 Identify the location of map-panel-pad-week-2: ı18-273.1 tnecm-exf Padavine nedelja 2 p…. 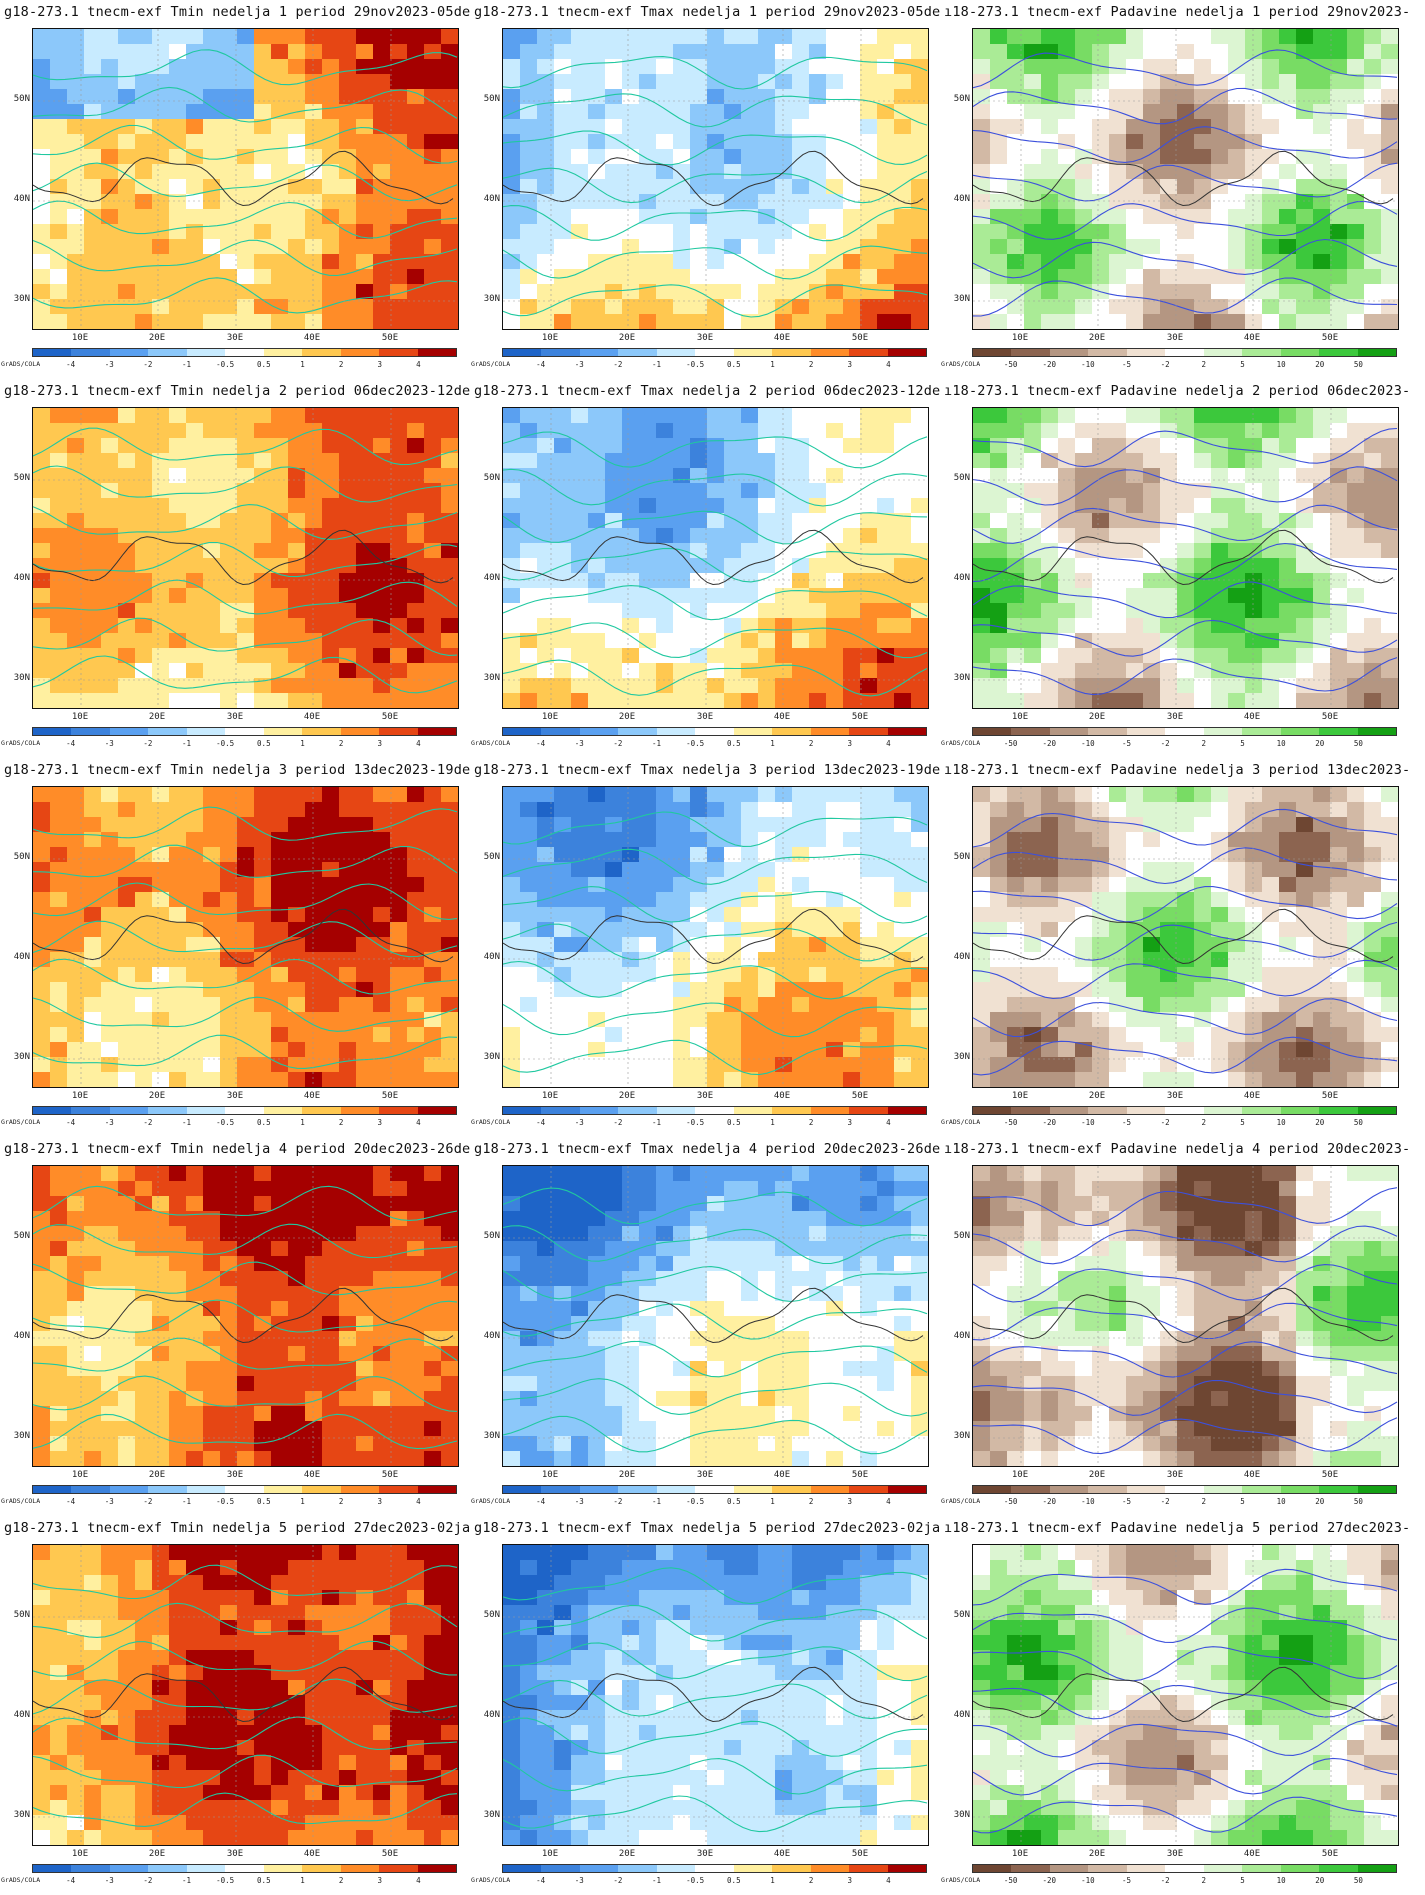
(1175, 568).